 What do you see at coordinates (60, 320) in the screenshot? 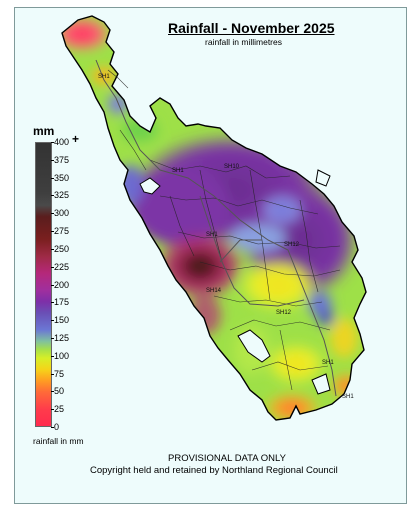
I see `legend-tick-label: 150` at bounding box center [60, 320].